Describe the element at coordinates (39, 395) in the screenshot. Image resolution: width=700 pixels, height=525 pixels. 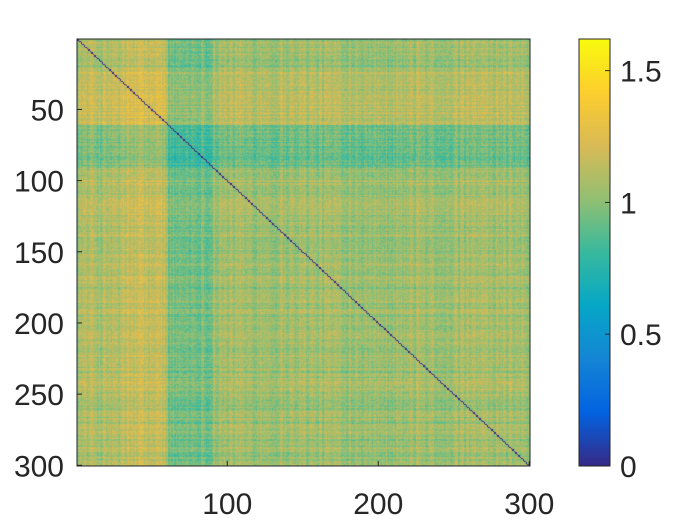
I see `y-tick-label: 250` at that location.